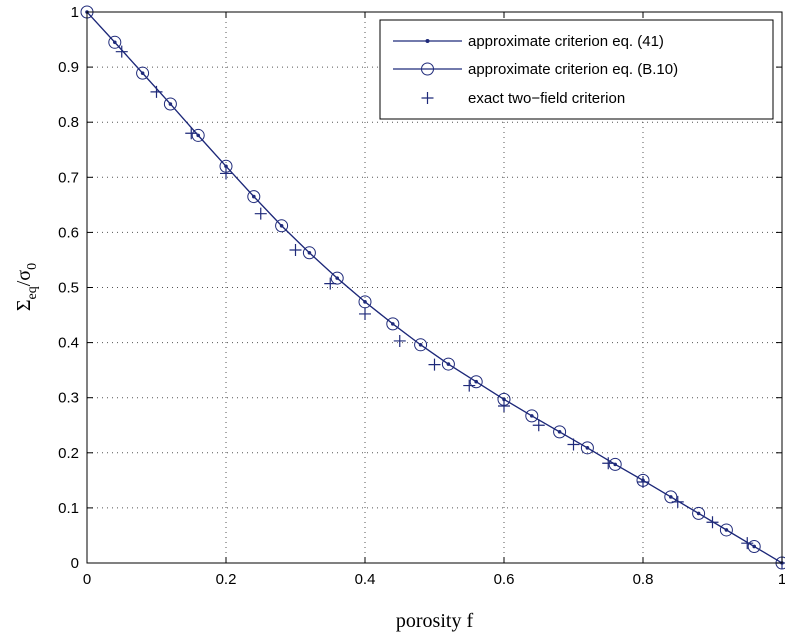  Describe the element at coordinates (566, 41) in the screenshot. I see `legend-label-eq41: approximate criterion eq. (41)` at that location.